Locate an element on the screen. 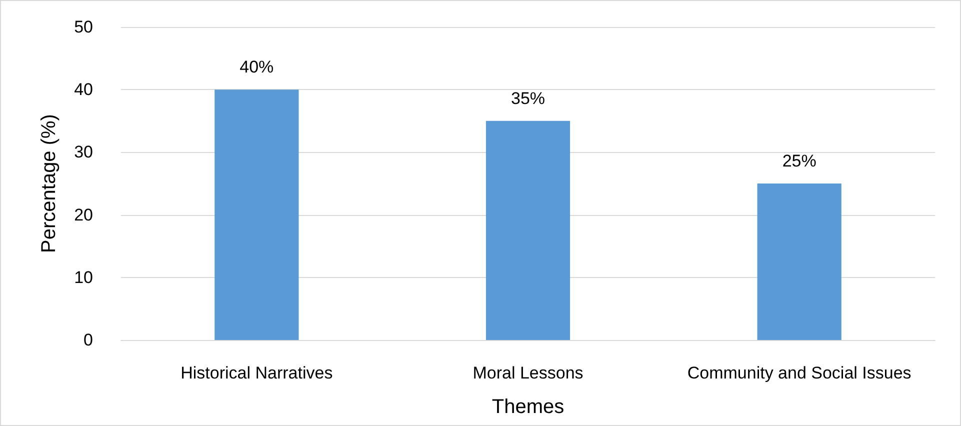  y-tick-label: 20 is located at coordinates (83, 214).